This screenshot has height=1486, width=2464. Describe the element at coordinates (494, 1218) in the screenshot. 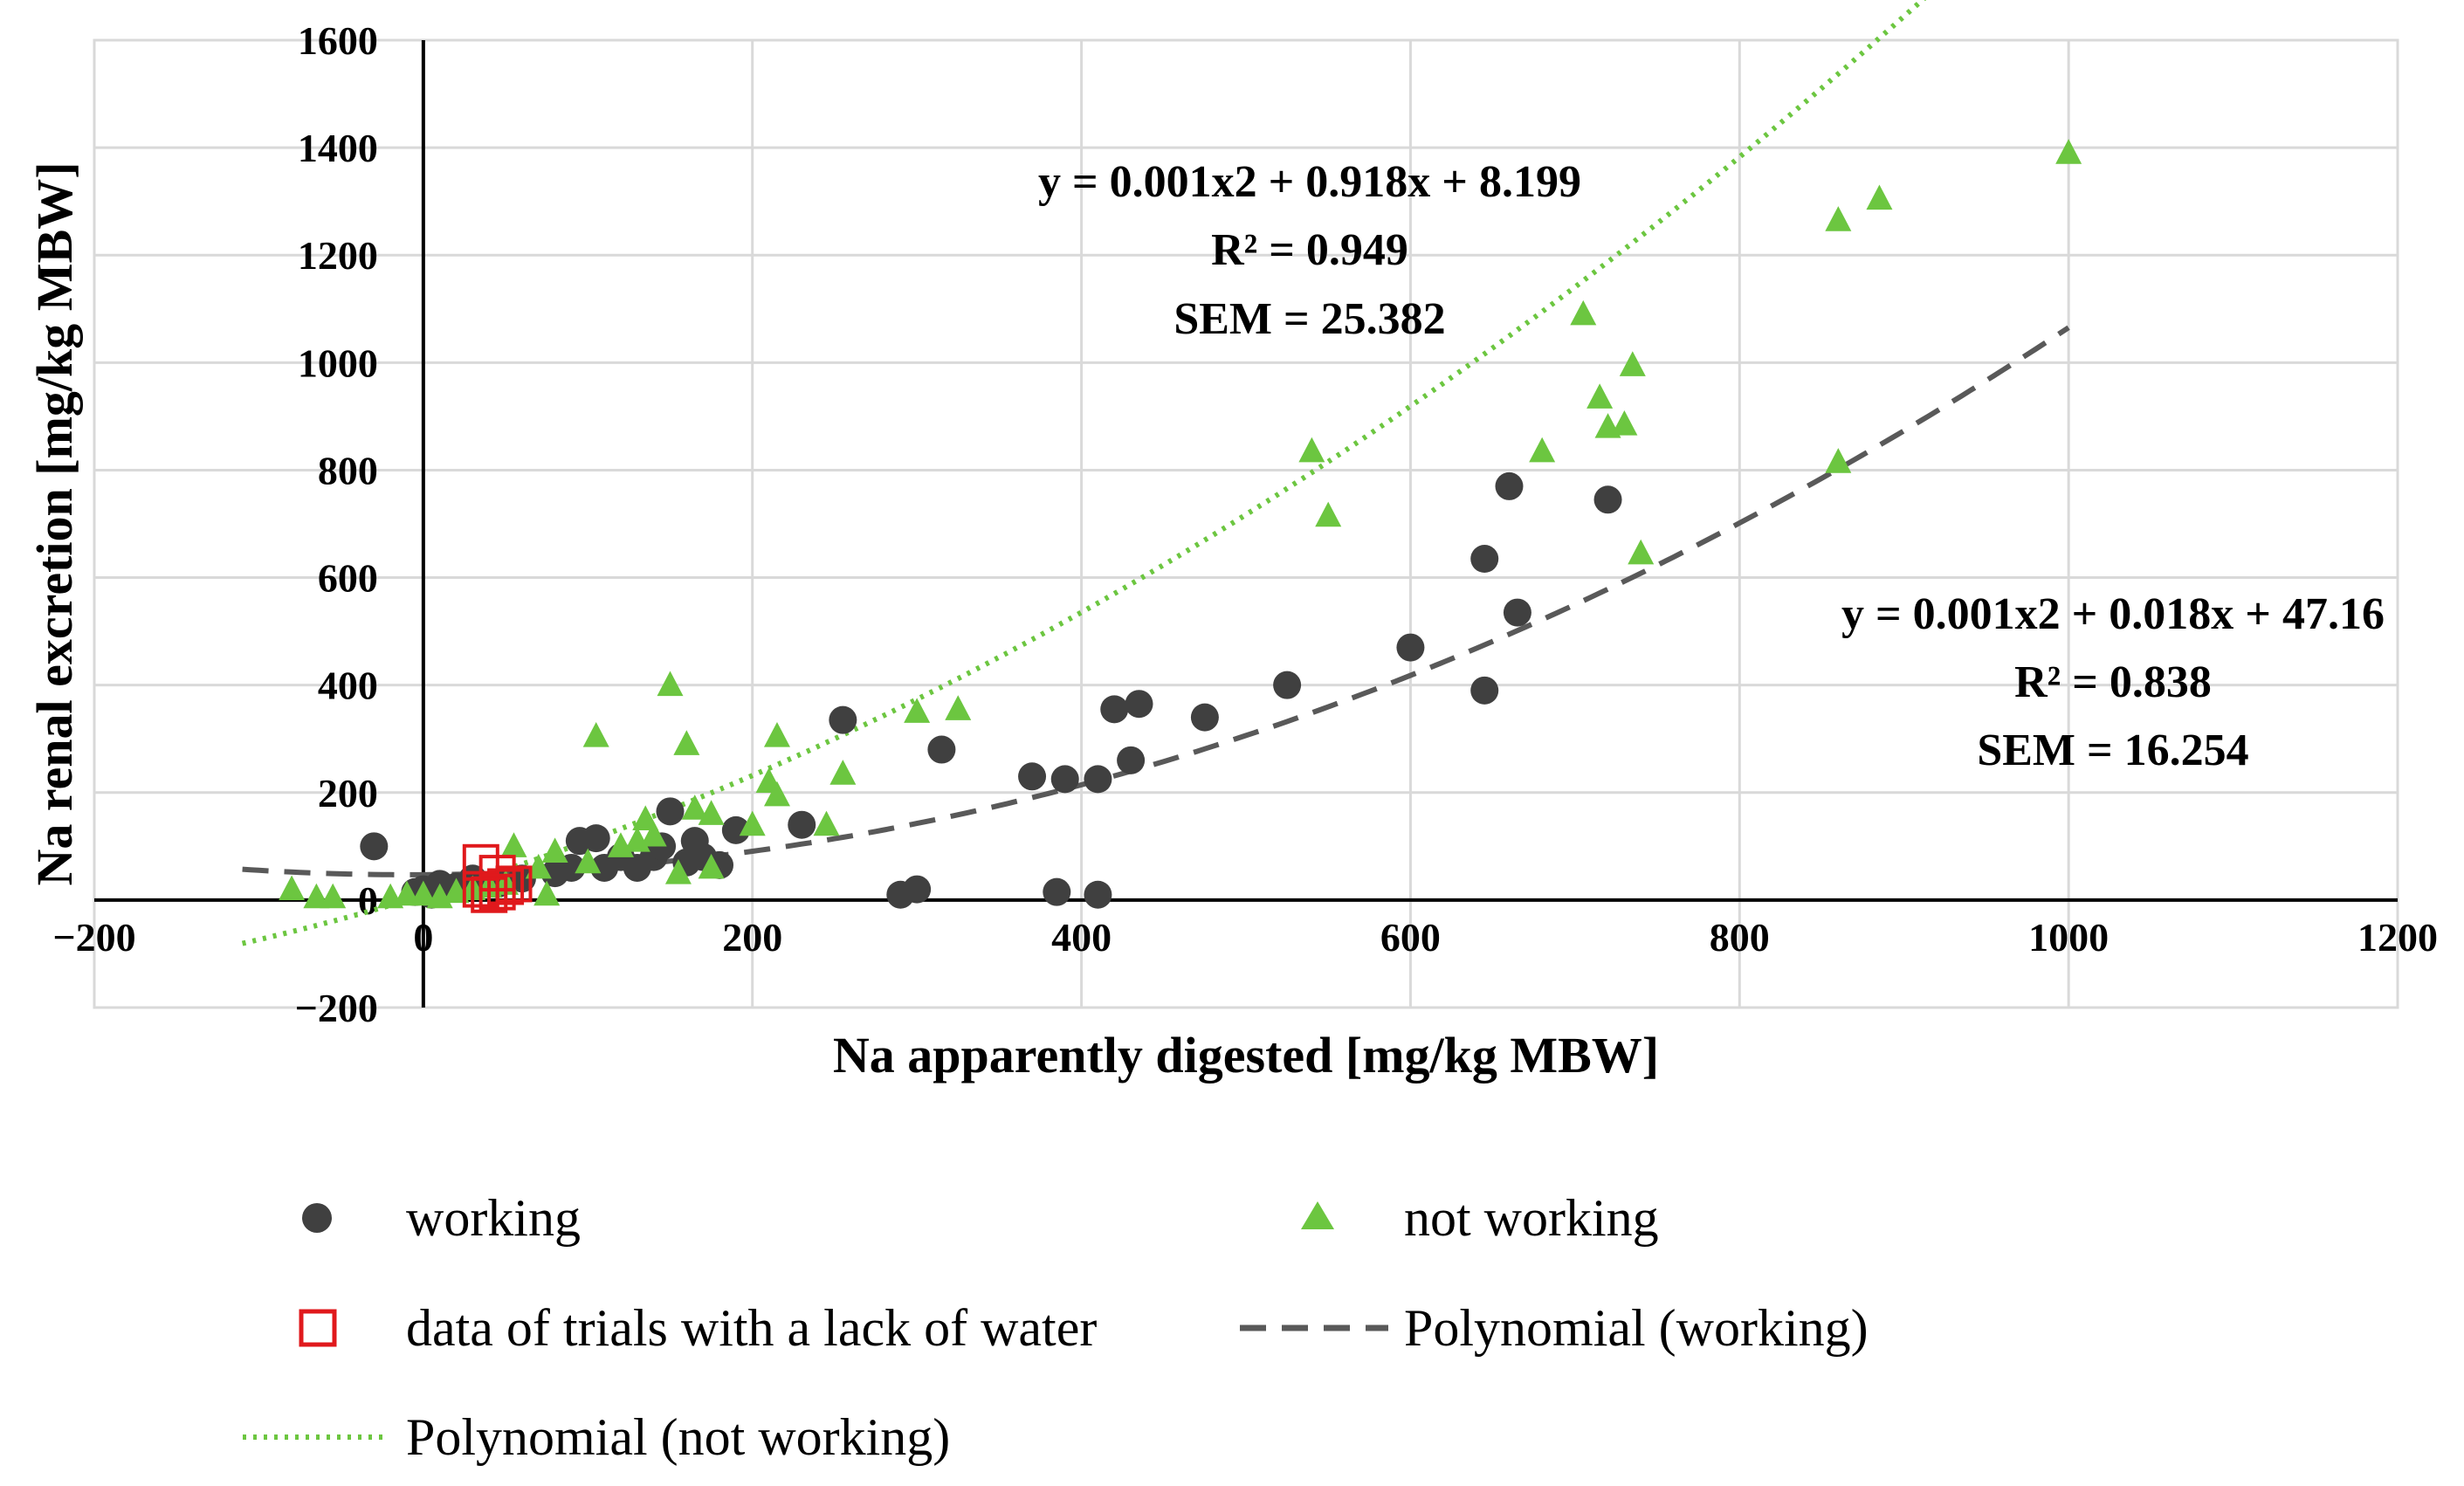

I see `legend-working-label: working` at that location.